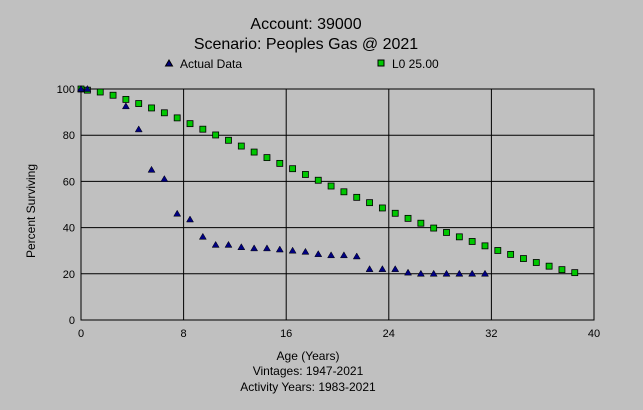 Image resolution: width=643 pixels, height=410 pixels. What do you see at coordinates (81, 334) in the screenshot?
I see `x-tick-label: 0` at bounding box center [81, 334].